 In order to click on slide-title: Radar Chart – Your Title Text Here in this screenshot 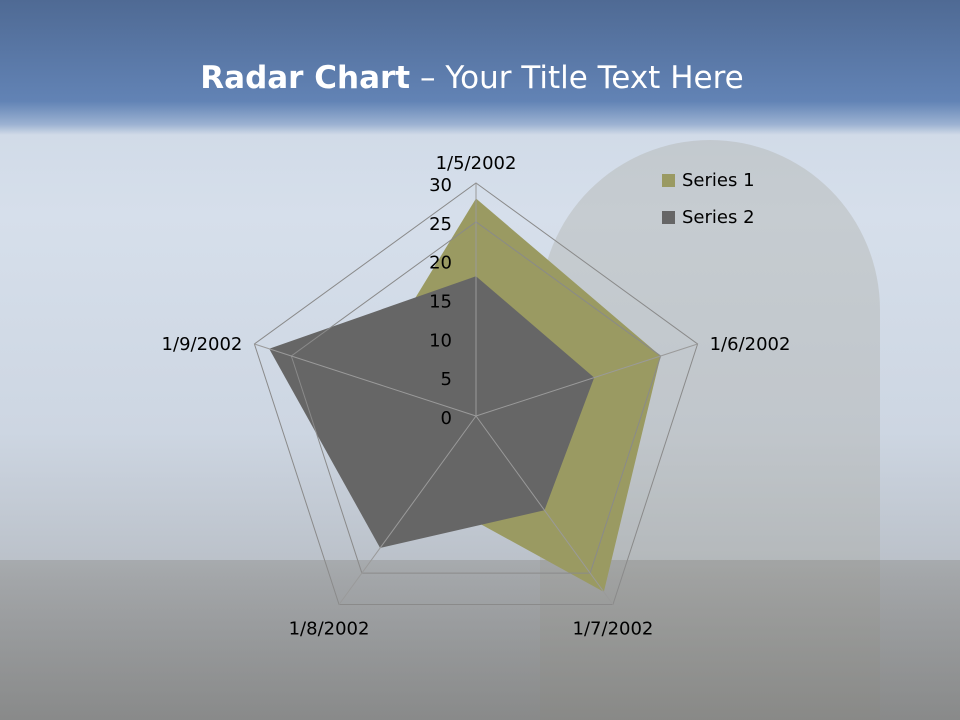, I will do `click(472, 78)`.